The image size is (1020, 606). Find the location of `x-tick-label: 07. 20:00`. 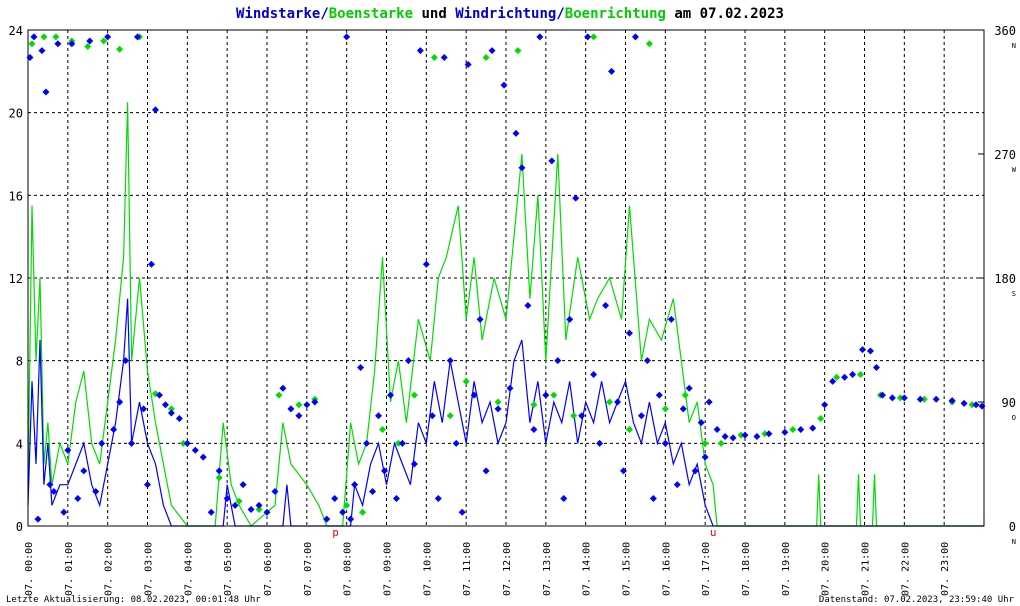

x-tick-label: 07. 20:00 is located at coordinates (826, 569).